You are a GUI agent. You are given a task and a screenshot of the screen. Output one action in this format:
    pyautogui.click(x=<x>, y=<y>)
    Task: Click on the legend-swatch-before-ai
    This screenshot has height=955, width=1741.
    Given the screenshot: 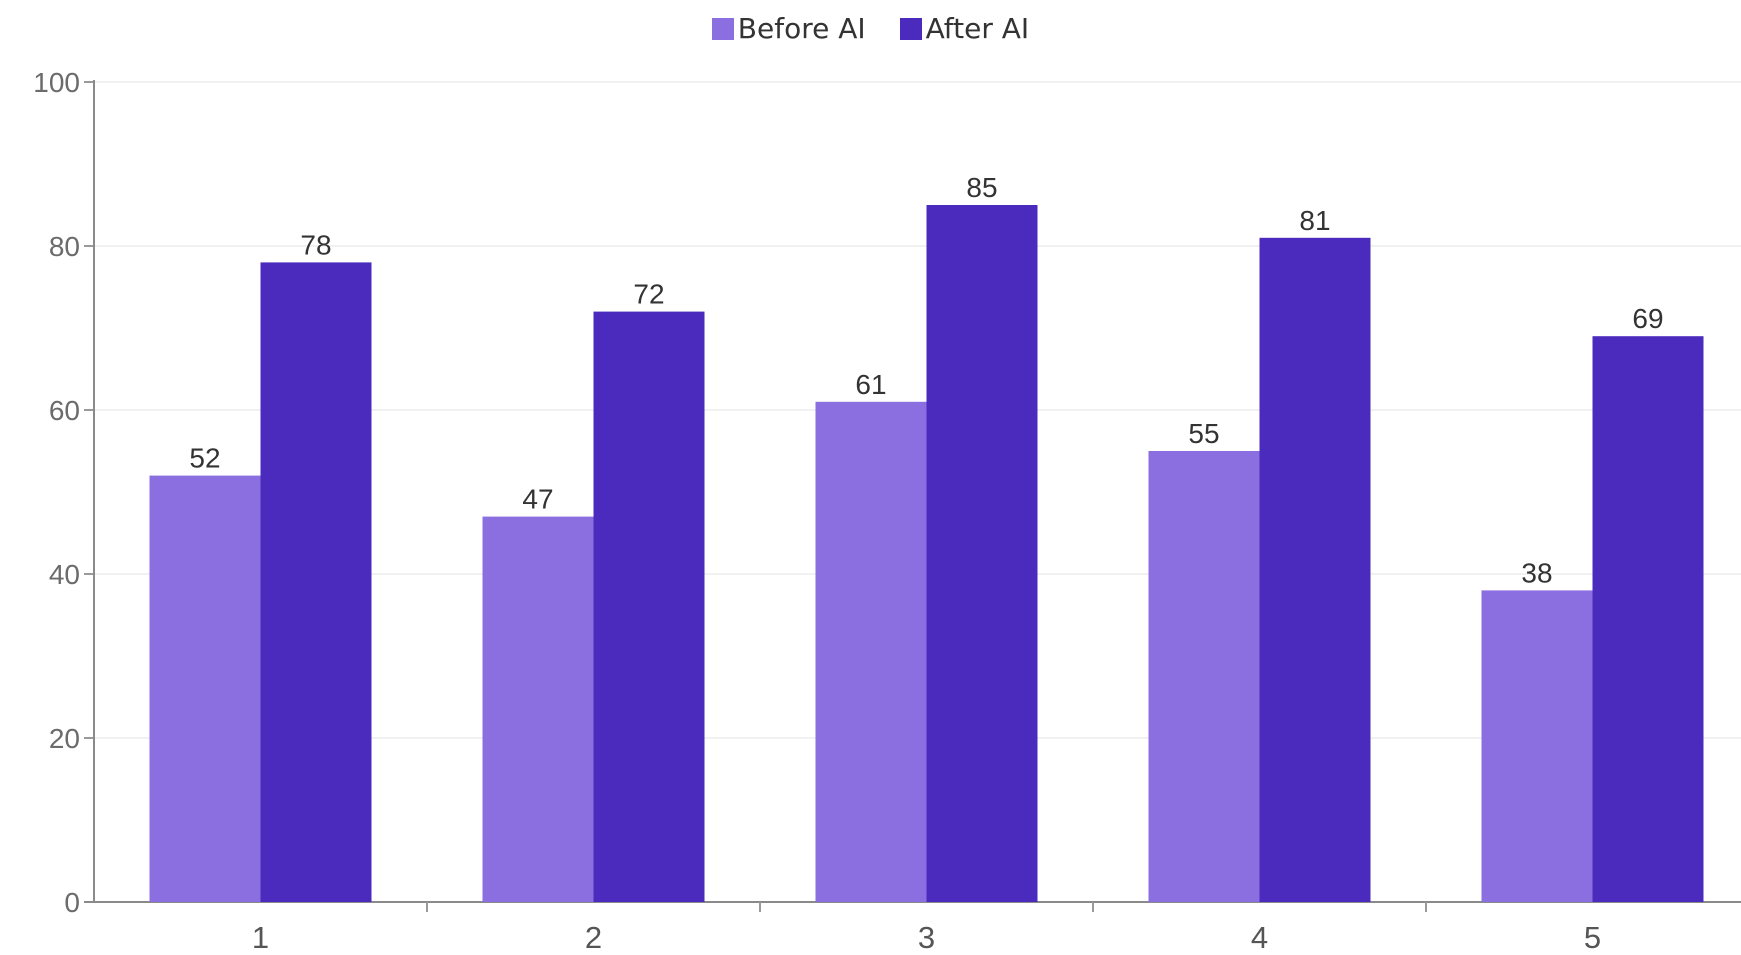 What is the action you would take?
    pyautogui.click(x=722, y=28)
    